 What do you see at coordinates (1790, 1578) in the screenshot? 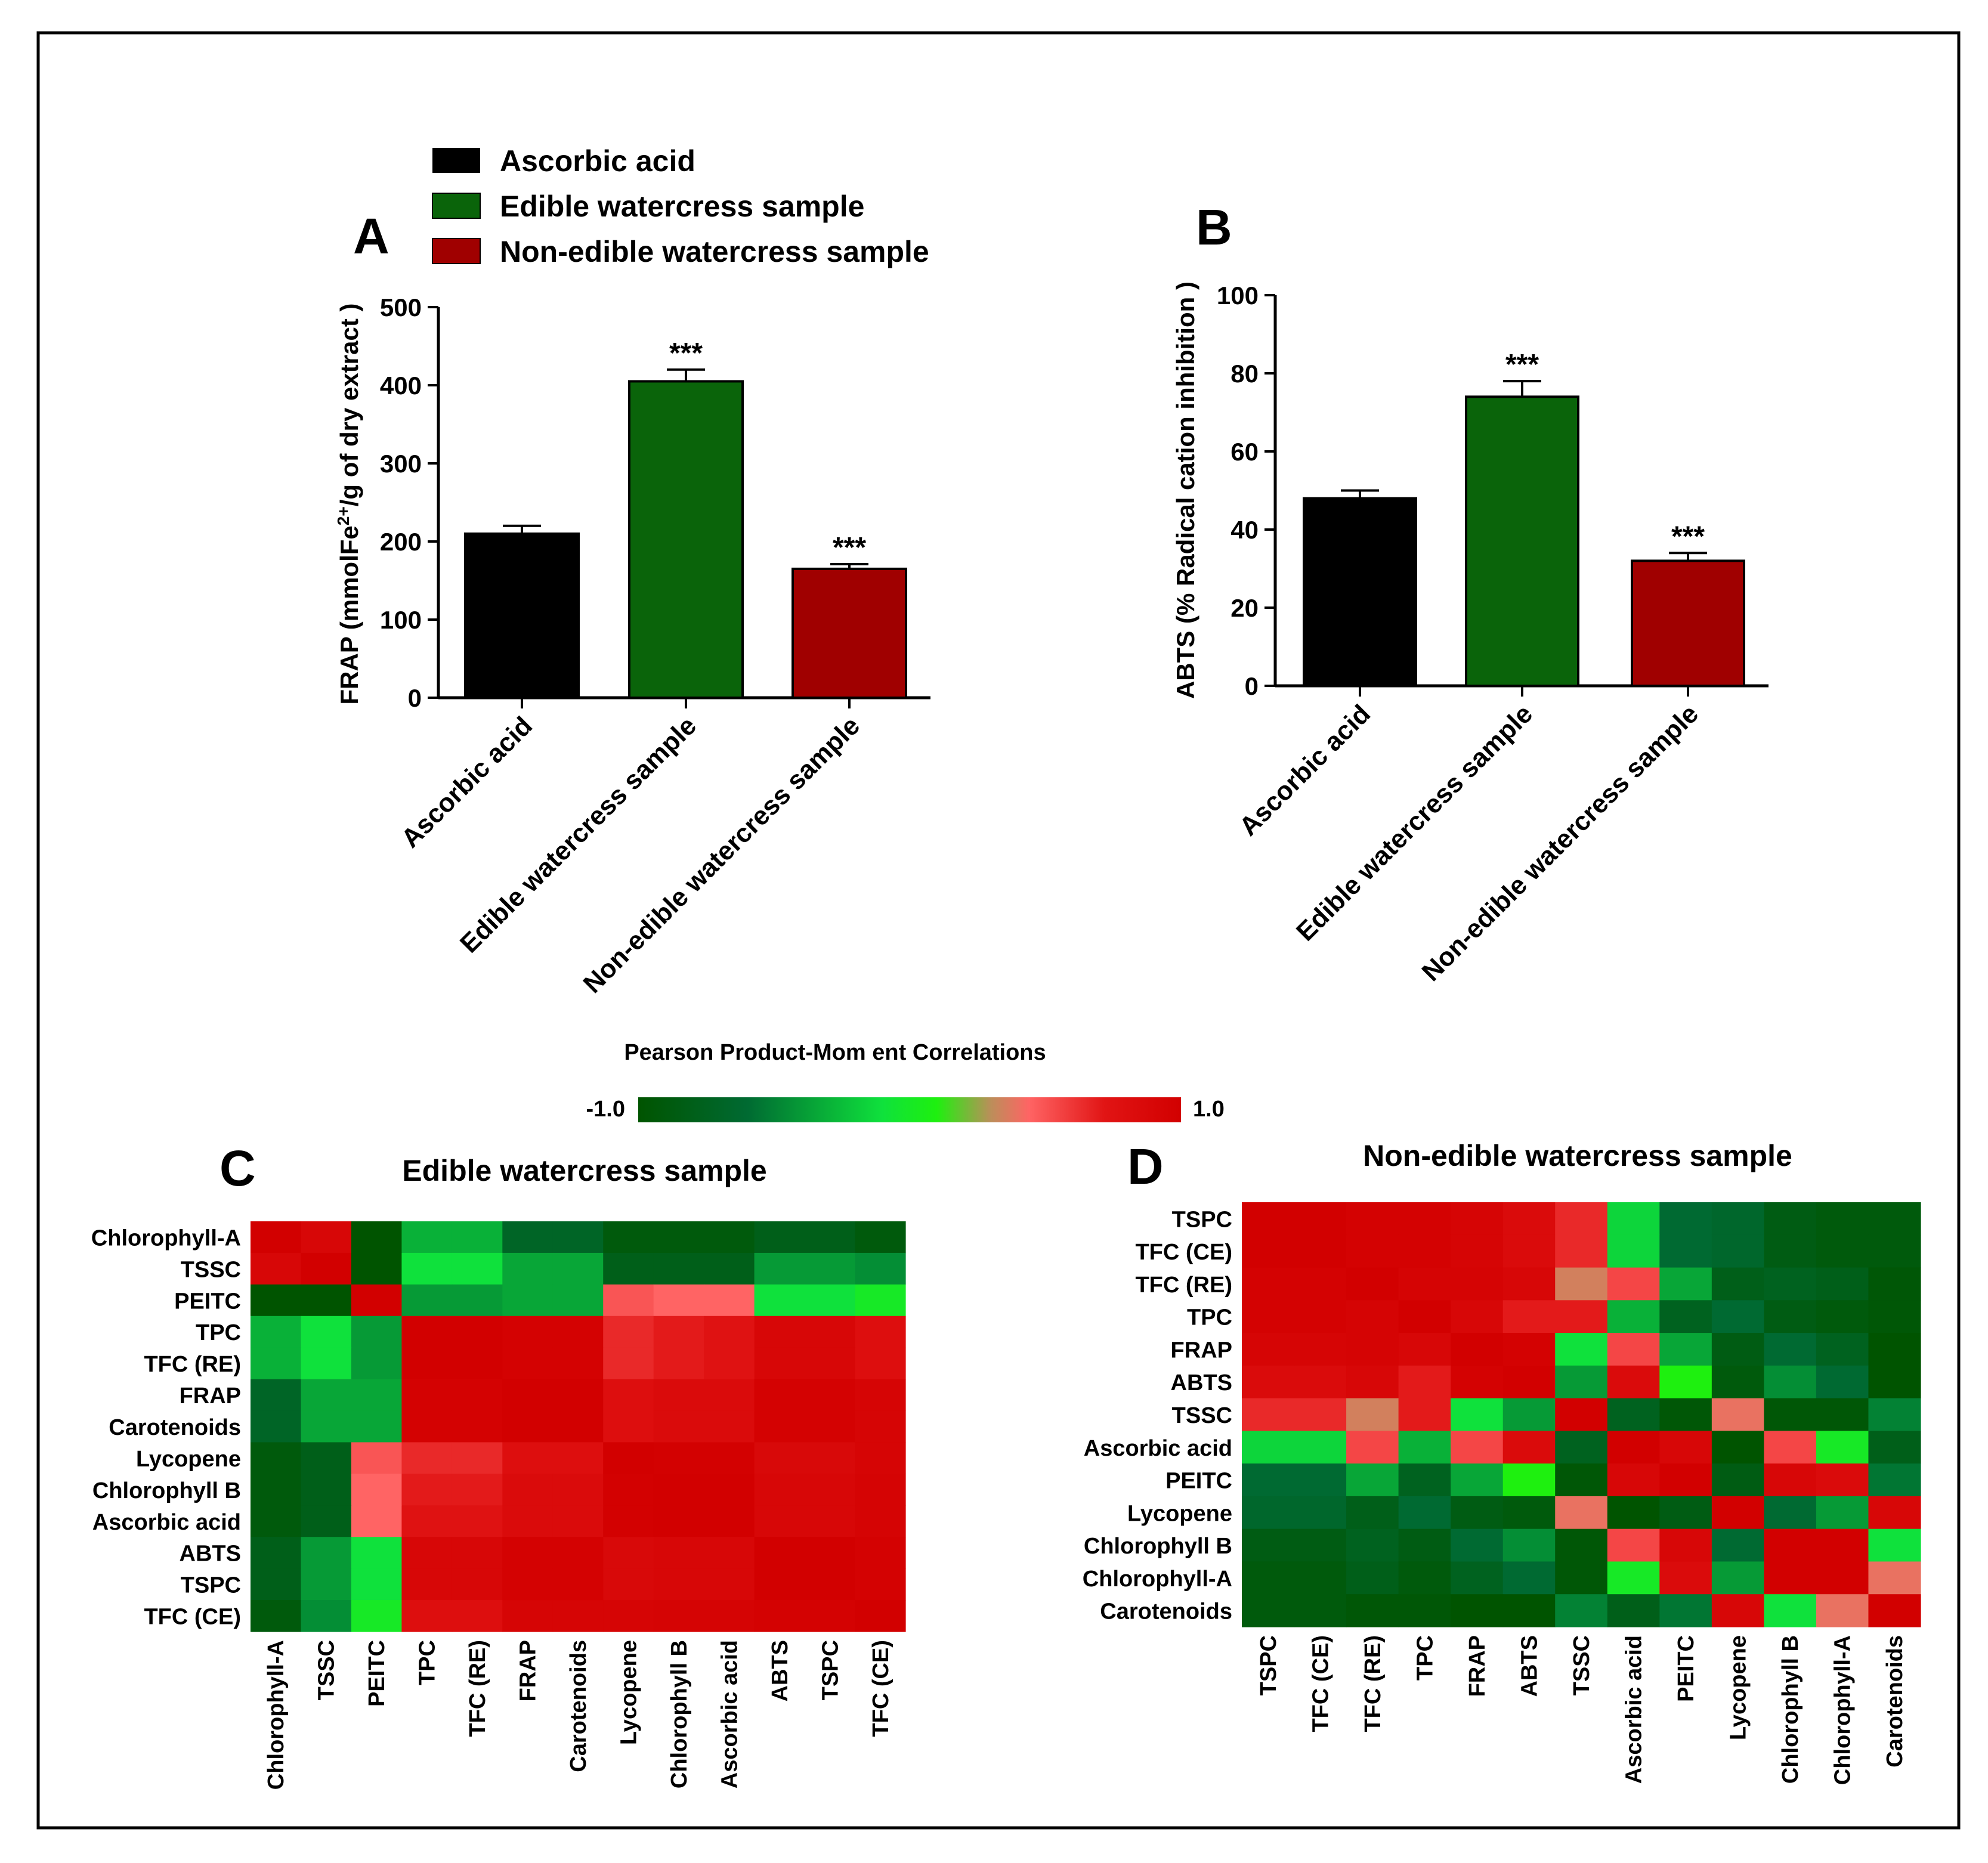
I see `heatmap-d-cell-chlorophyll-a-chlorophyll-b` at bounding box center [1790, 1578].